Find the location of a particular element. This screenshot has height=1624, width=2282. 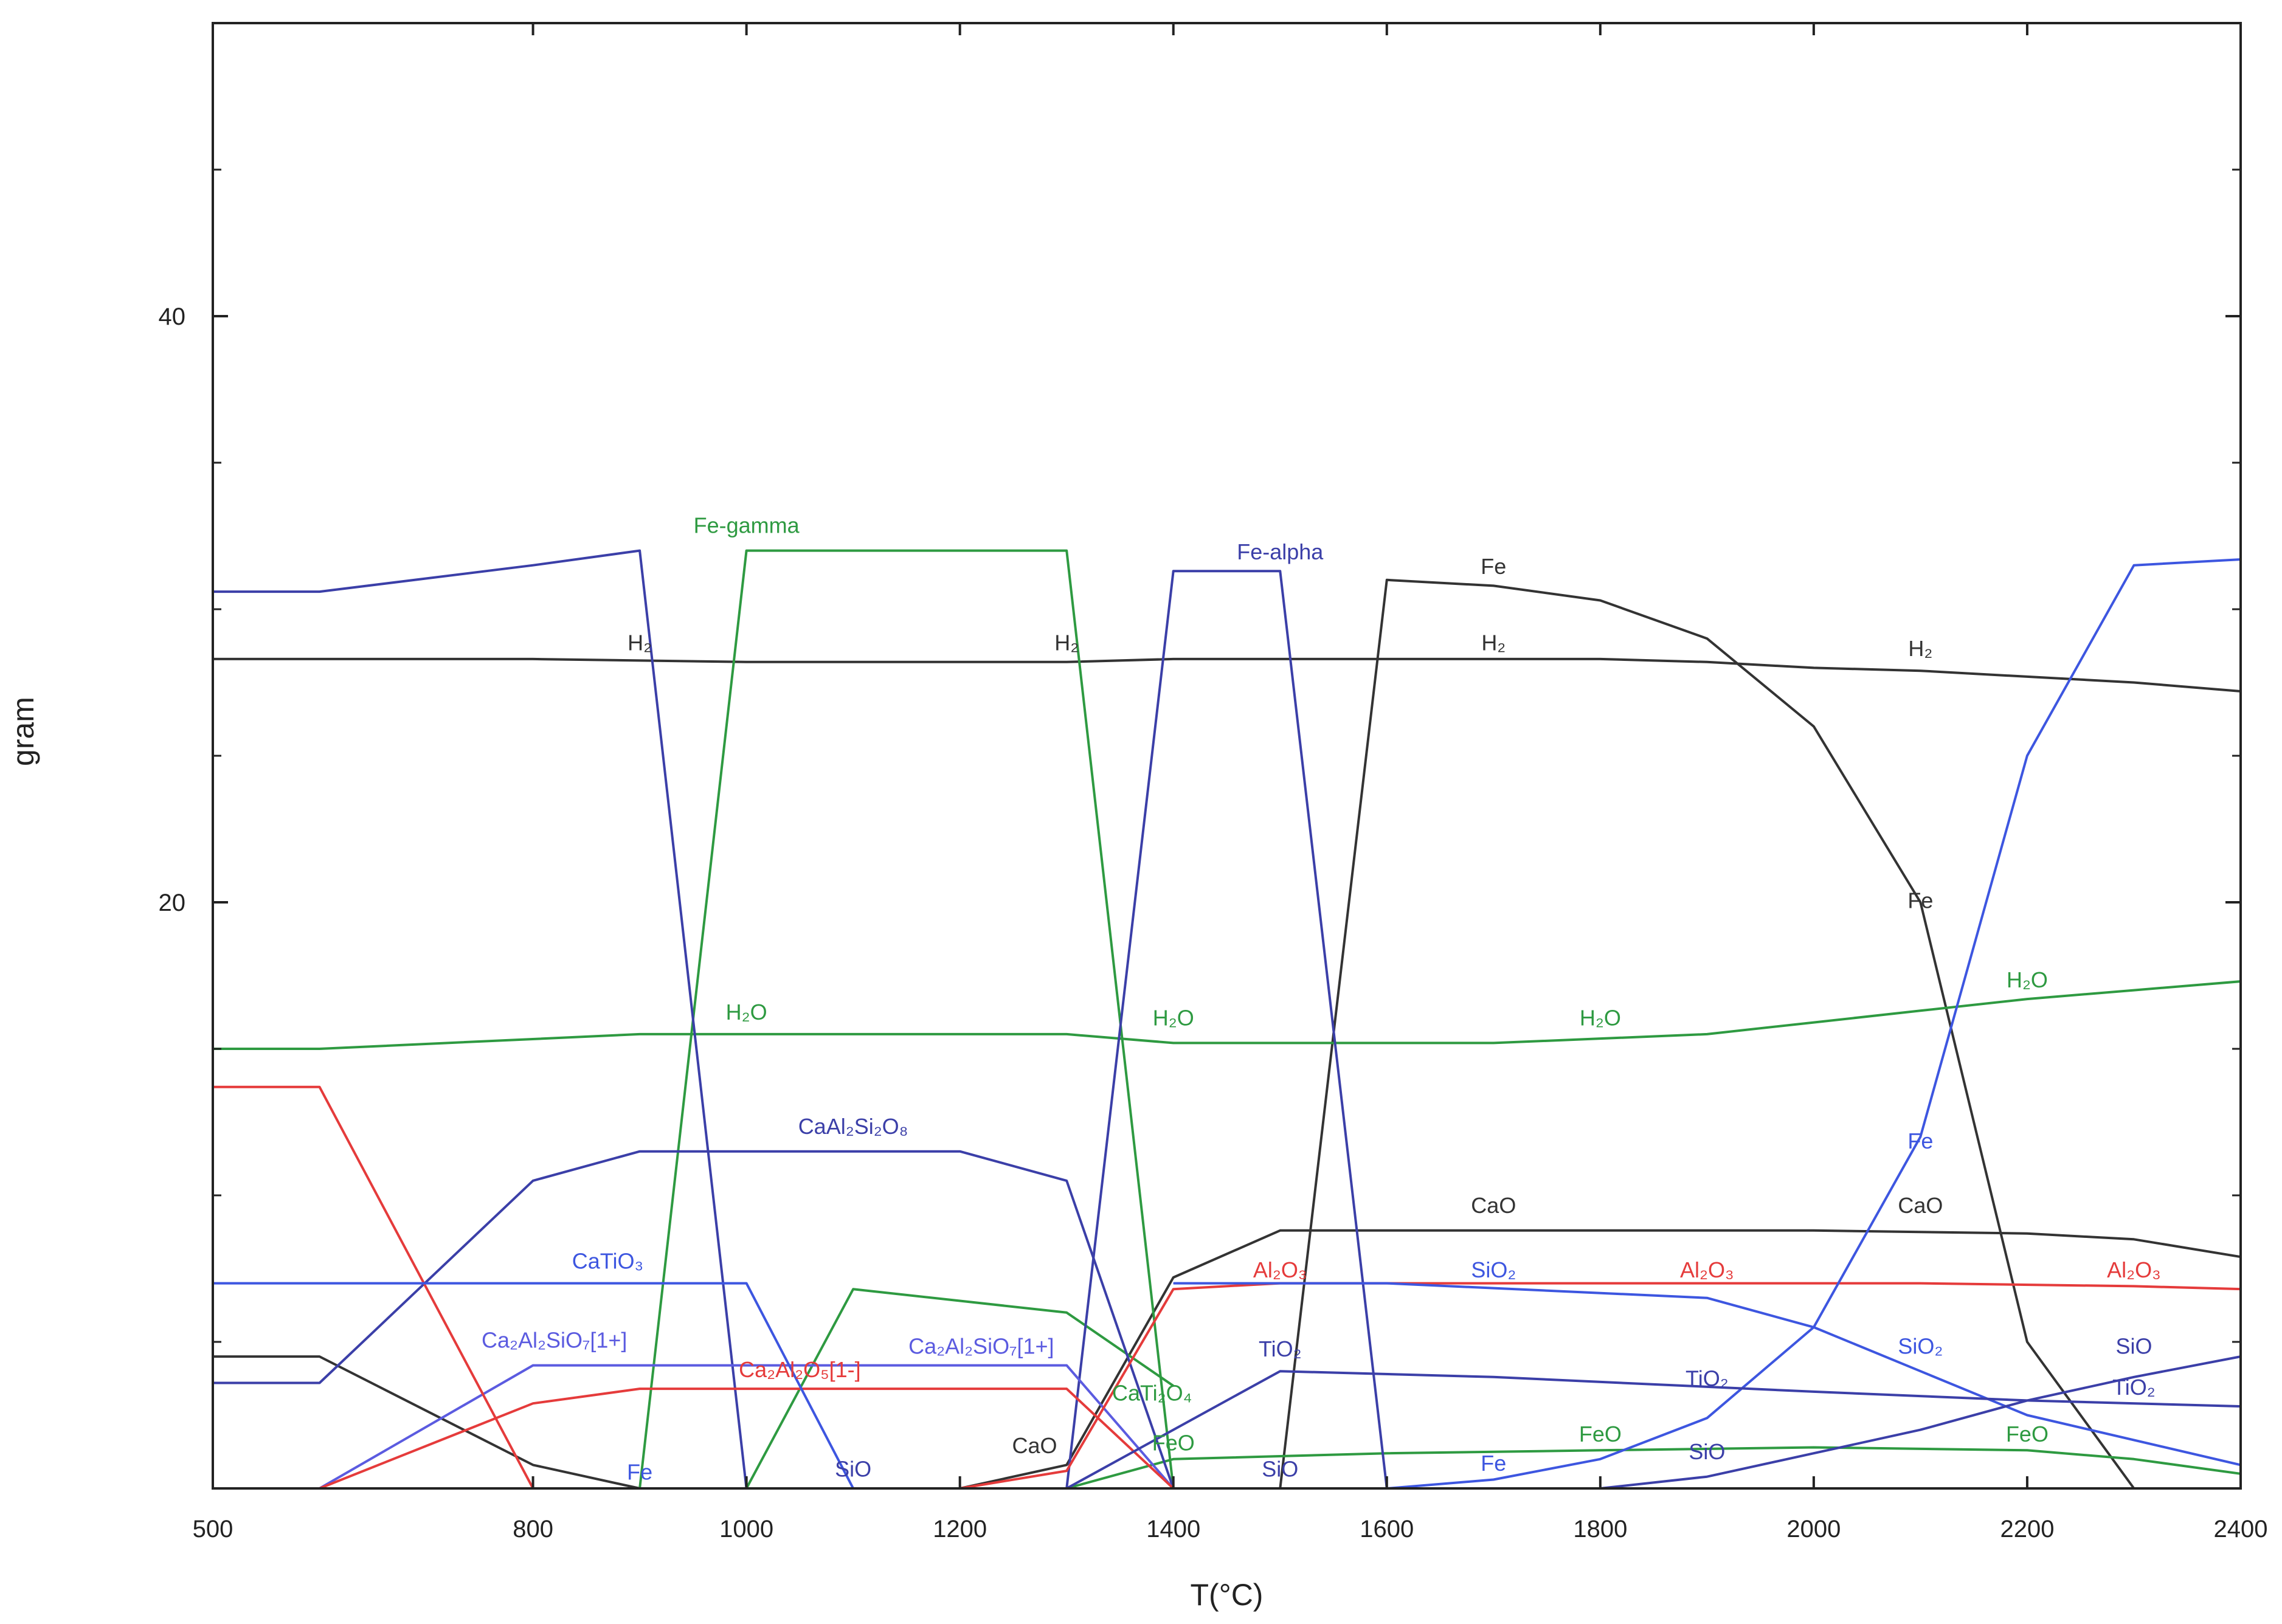

y-tick-label: 20 is located at coordinates (172, 903).